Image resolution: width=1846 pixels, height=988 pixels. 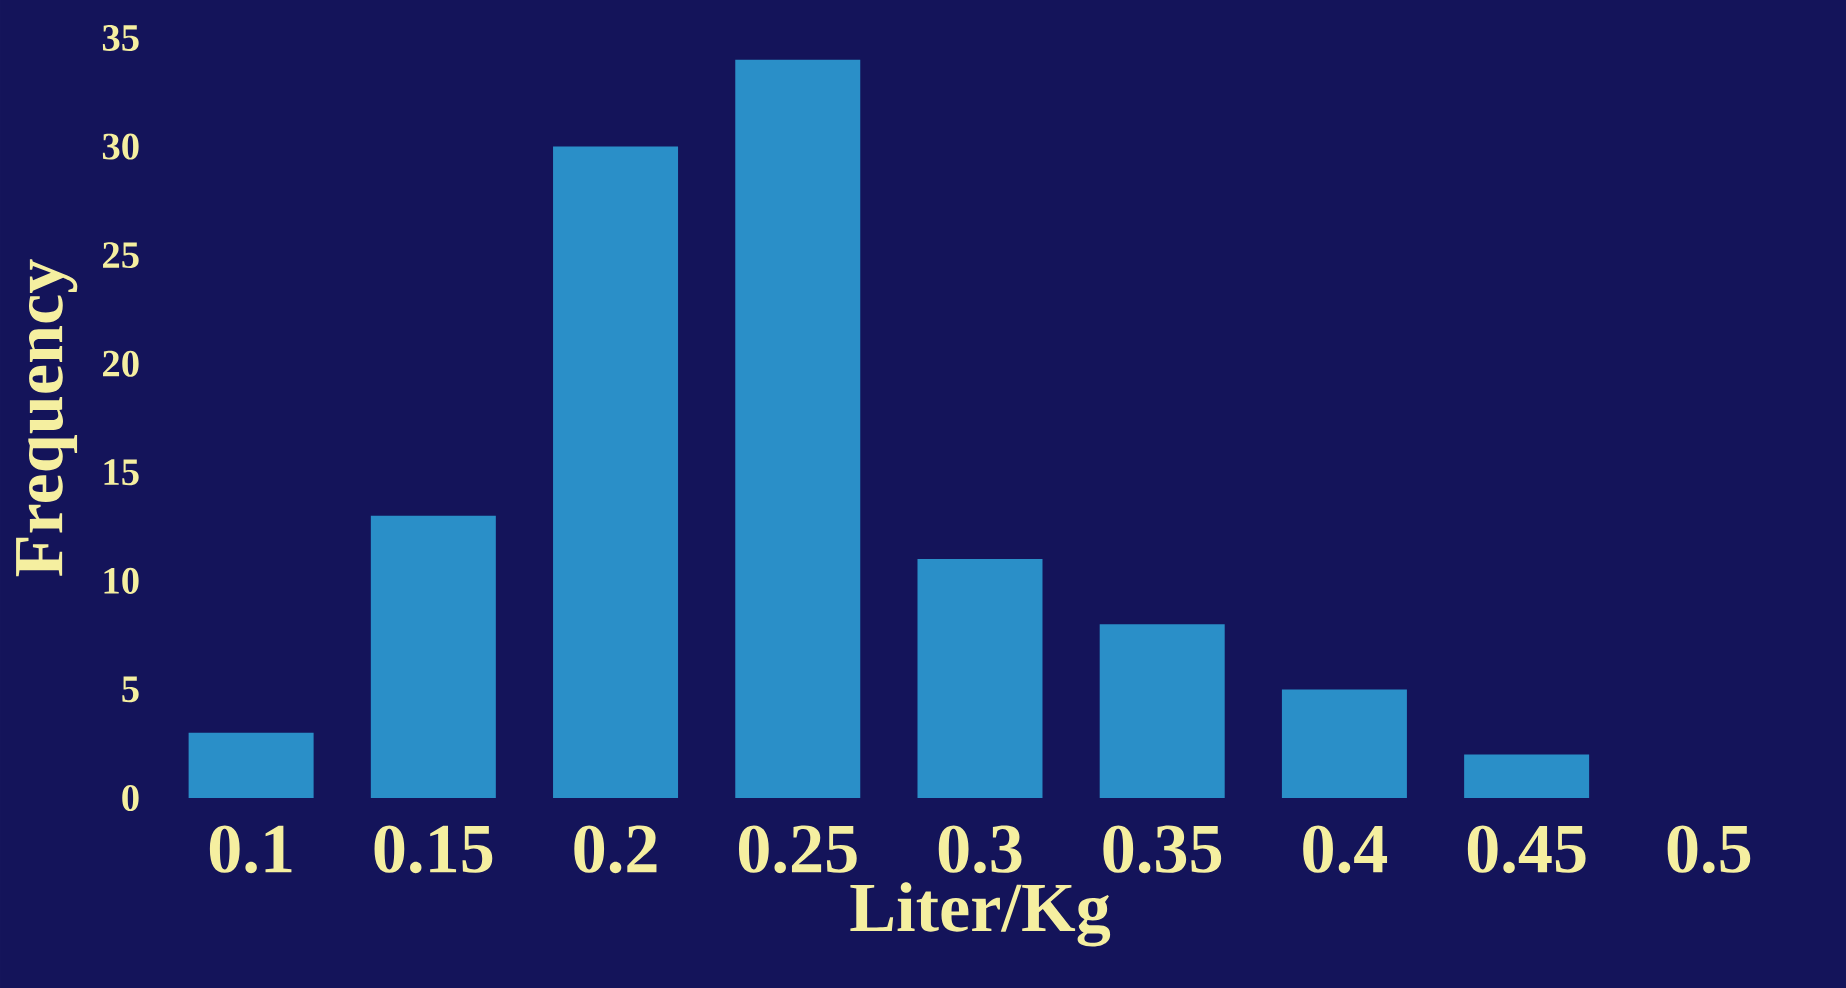 I want to click on x-axis-title: Liter/Kg, so click(x=980, y=914).